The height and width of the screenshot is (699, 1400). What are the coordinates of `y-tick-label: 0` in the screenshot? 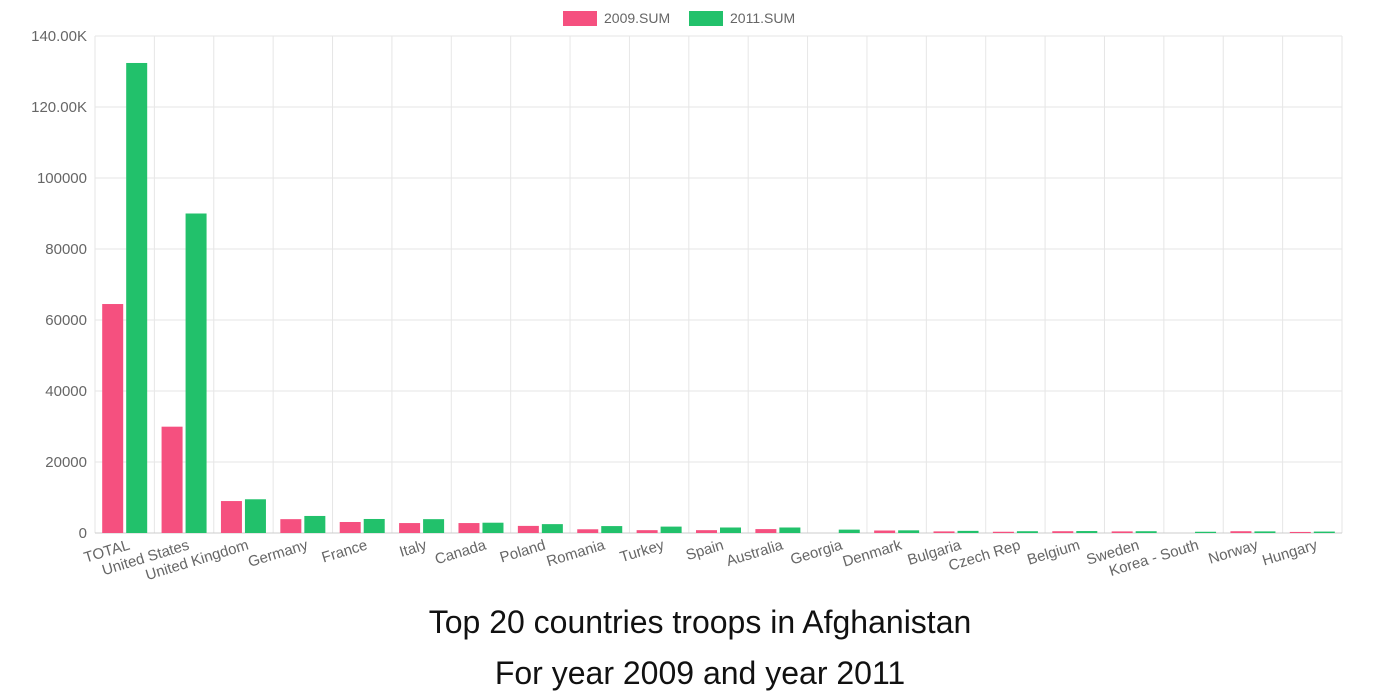 It's located at (83, 533).